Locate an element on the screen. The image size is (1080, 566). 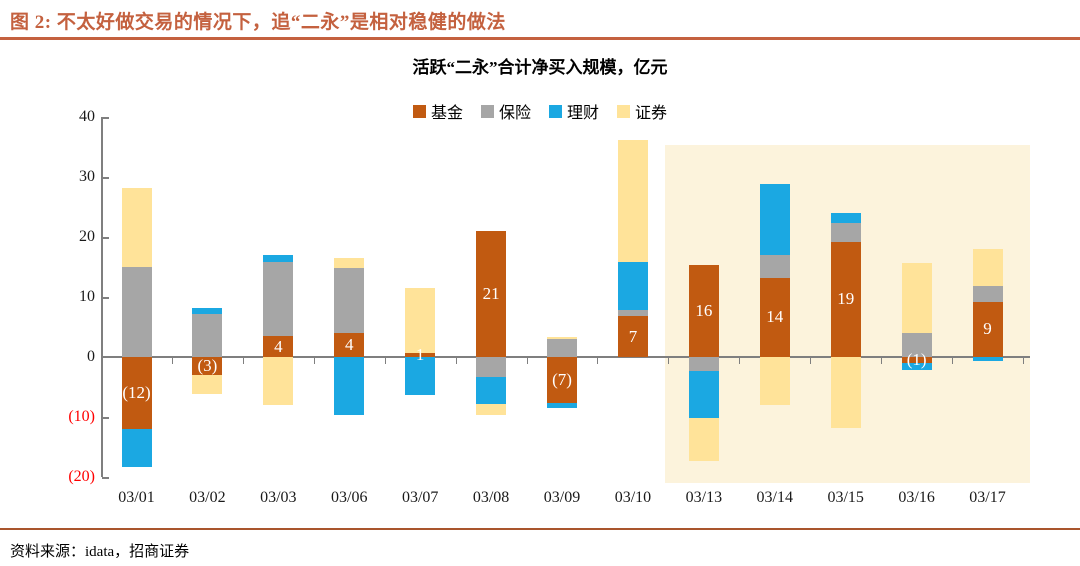
y-axis-line is located at coordinates (102, 297).